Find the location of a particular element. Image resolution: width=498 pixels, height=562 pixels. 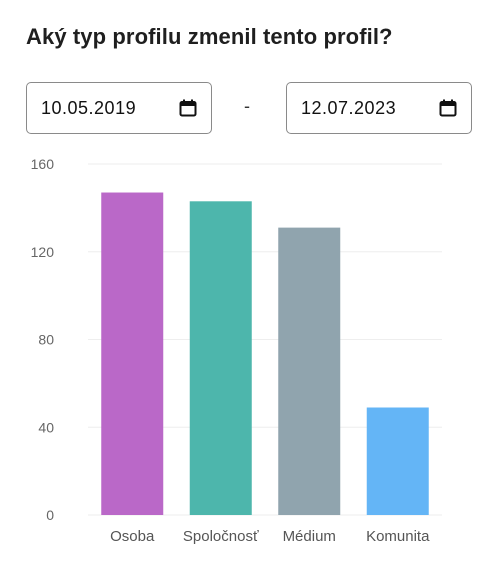

page-title: Aký typ profilu zmenil tento profil? is located at coordinates (209, 36).